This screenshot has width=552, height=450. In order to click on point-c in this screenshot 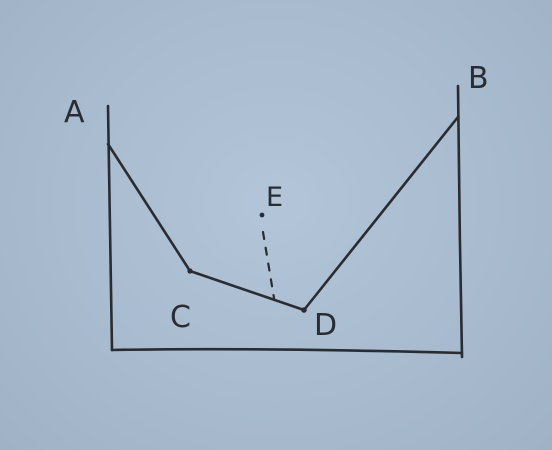, I will do `click(190, 271)`.